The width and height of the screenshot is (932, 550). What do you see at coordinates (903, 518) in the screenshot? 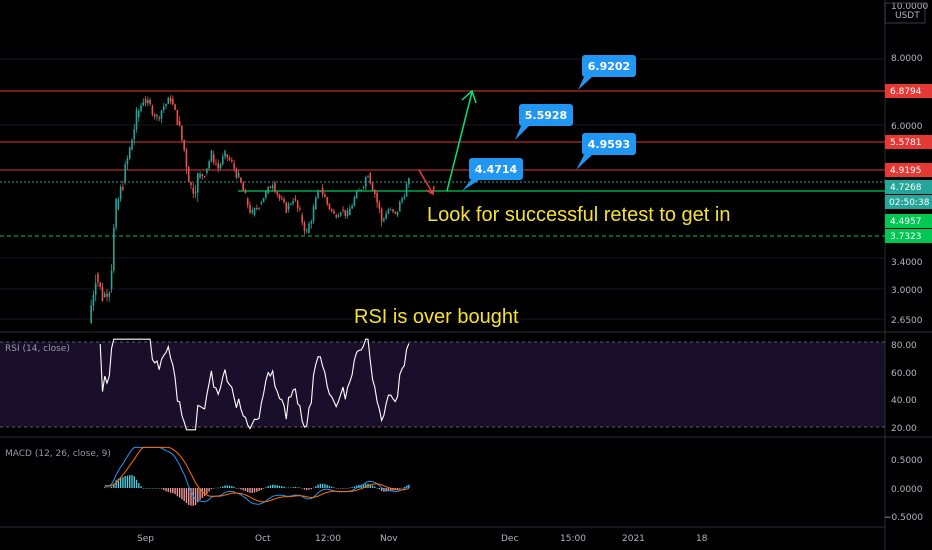
I see `macd-tick: −0.5000` at bounding box center [903, 518].